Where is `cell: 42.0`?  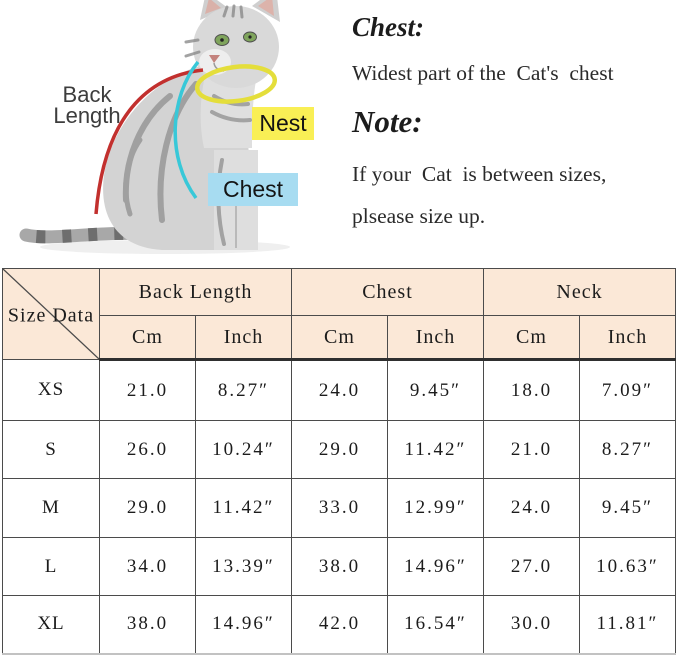 cell: 42.0 is located at coordinates (339, 625).